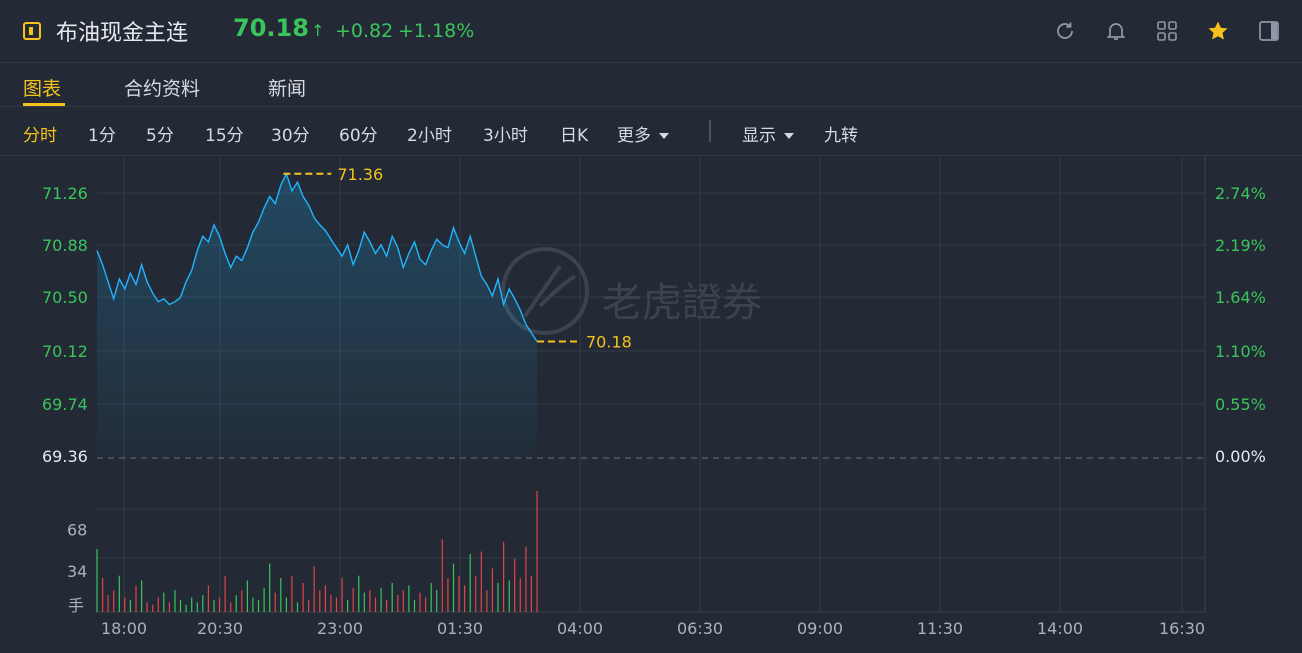  Describe the element at coordinates (1240, 193) in the screenshot. I see `pct-tick-label: 2.74%` at that location.